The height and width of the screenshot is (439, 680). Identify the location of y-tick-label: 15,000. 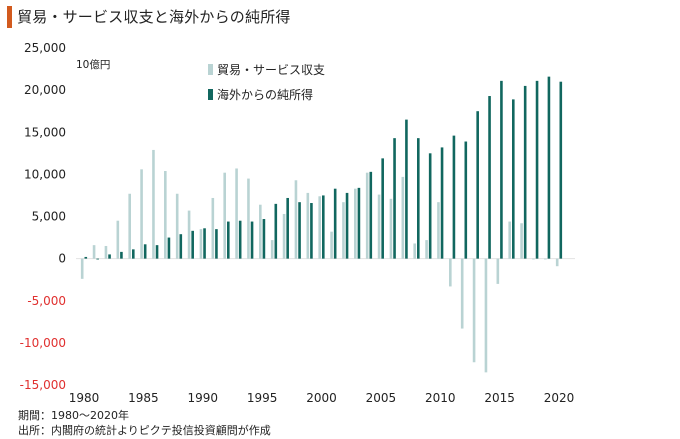
(45, 132).